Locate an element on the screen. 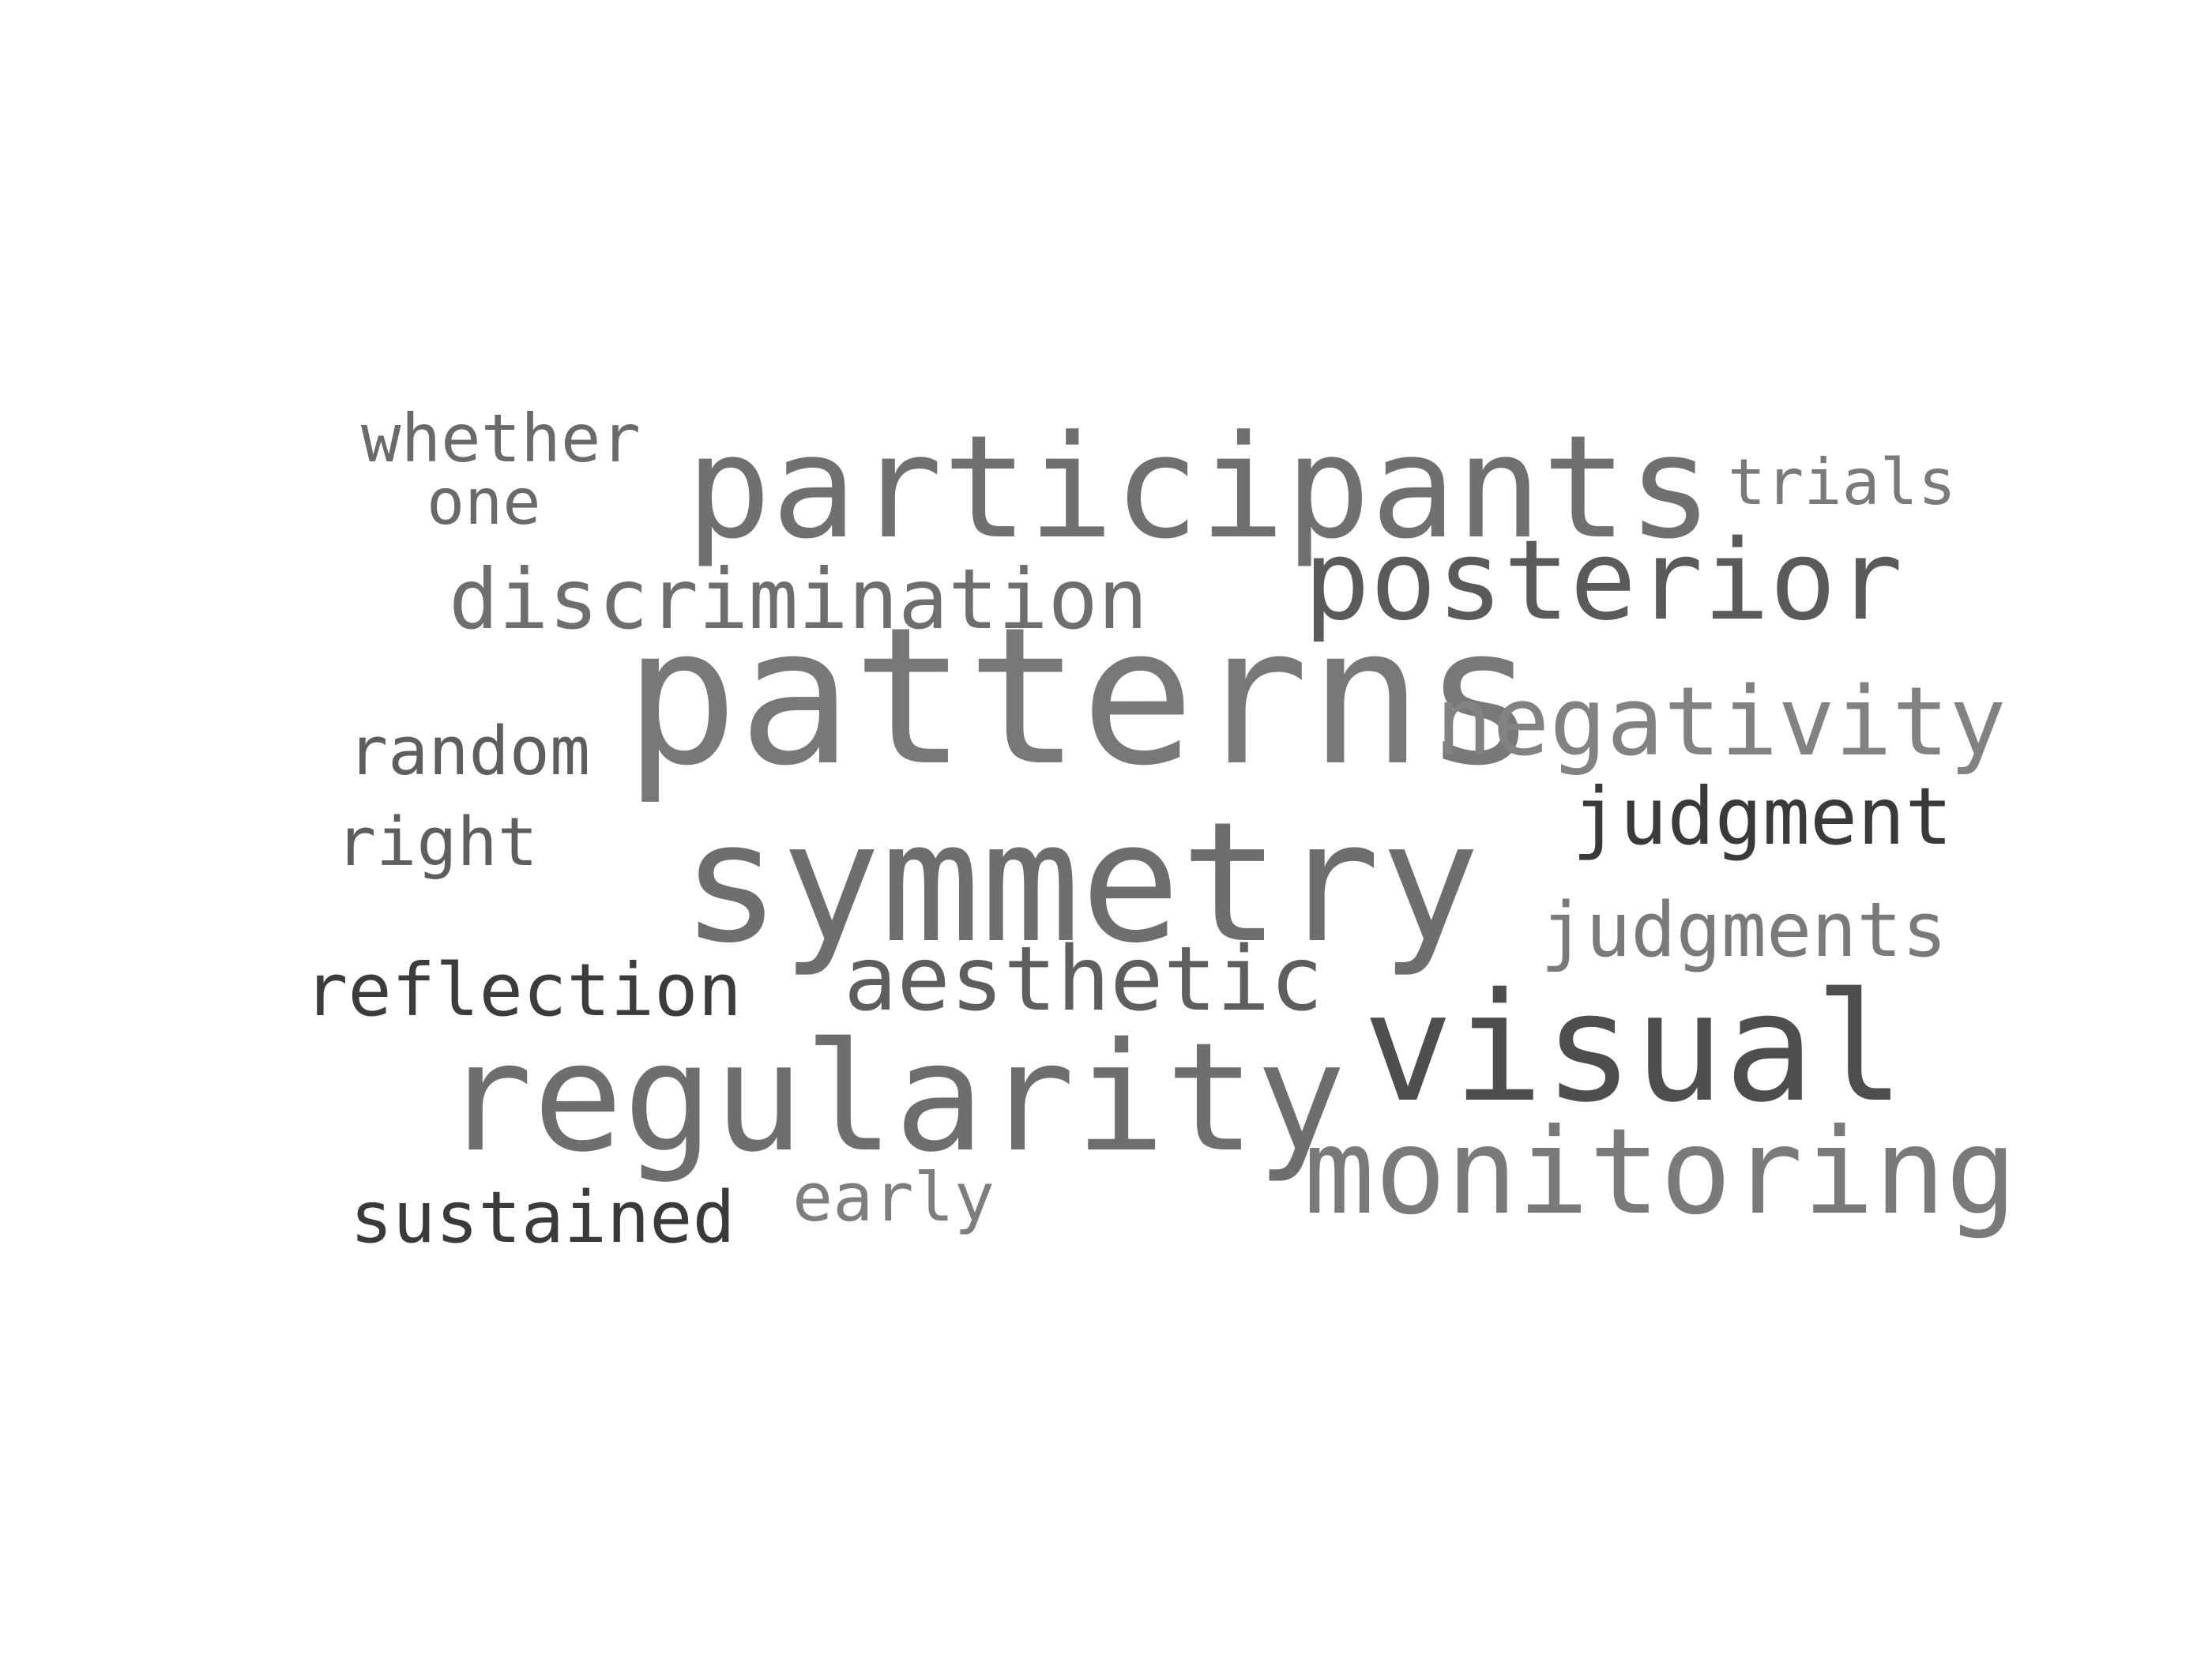  word-aesthetic: aesthetic is located at coordinates (1084, 979).